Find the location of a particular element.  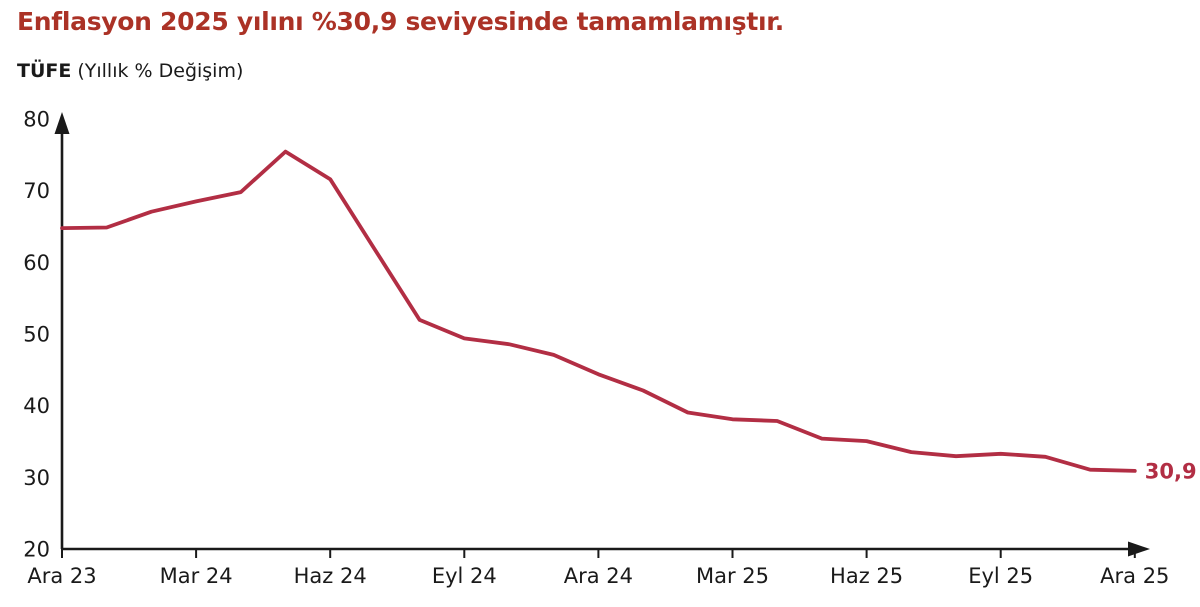

y-axis-tick-label: 80 is located at coordinates (36, 120).